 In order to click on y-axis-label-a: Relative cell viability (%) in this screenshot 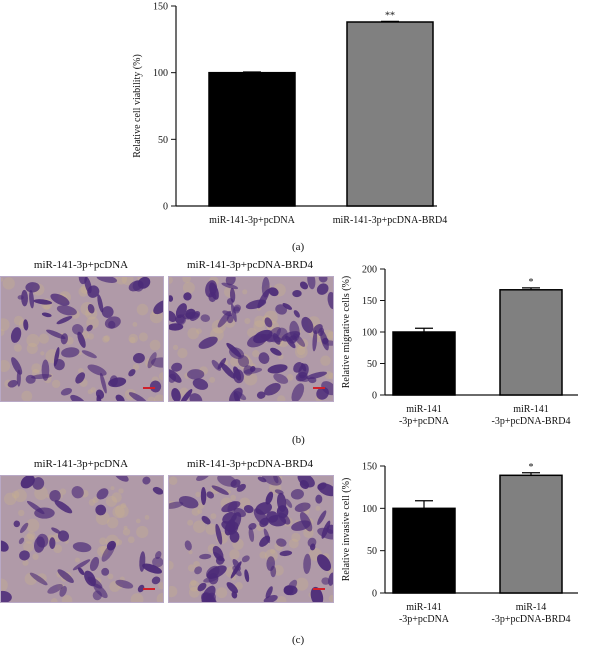, I will do `click(137, 106)`.